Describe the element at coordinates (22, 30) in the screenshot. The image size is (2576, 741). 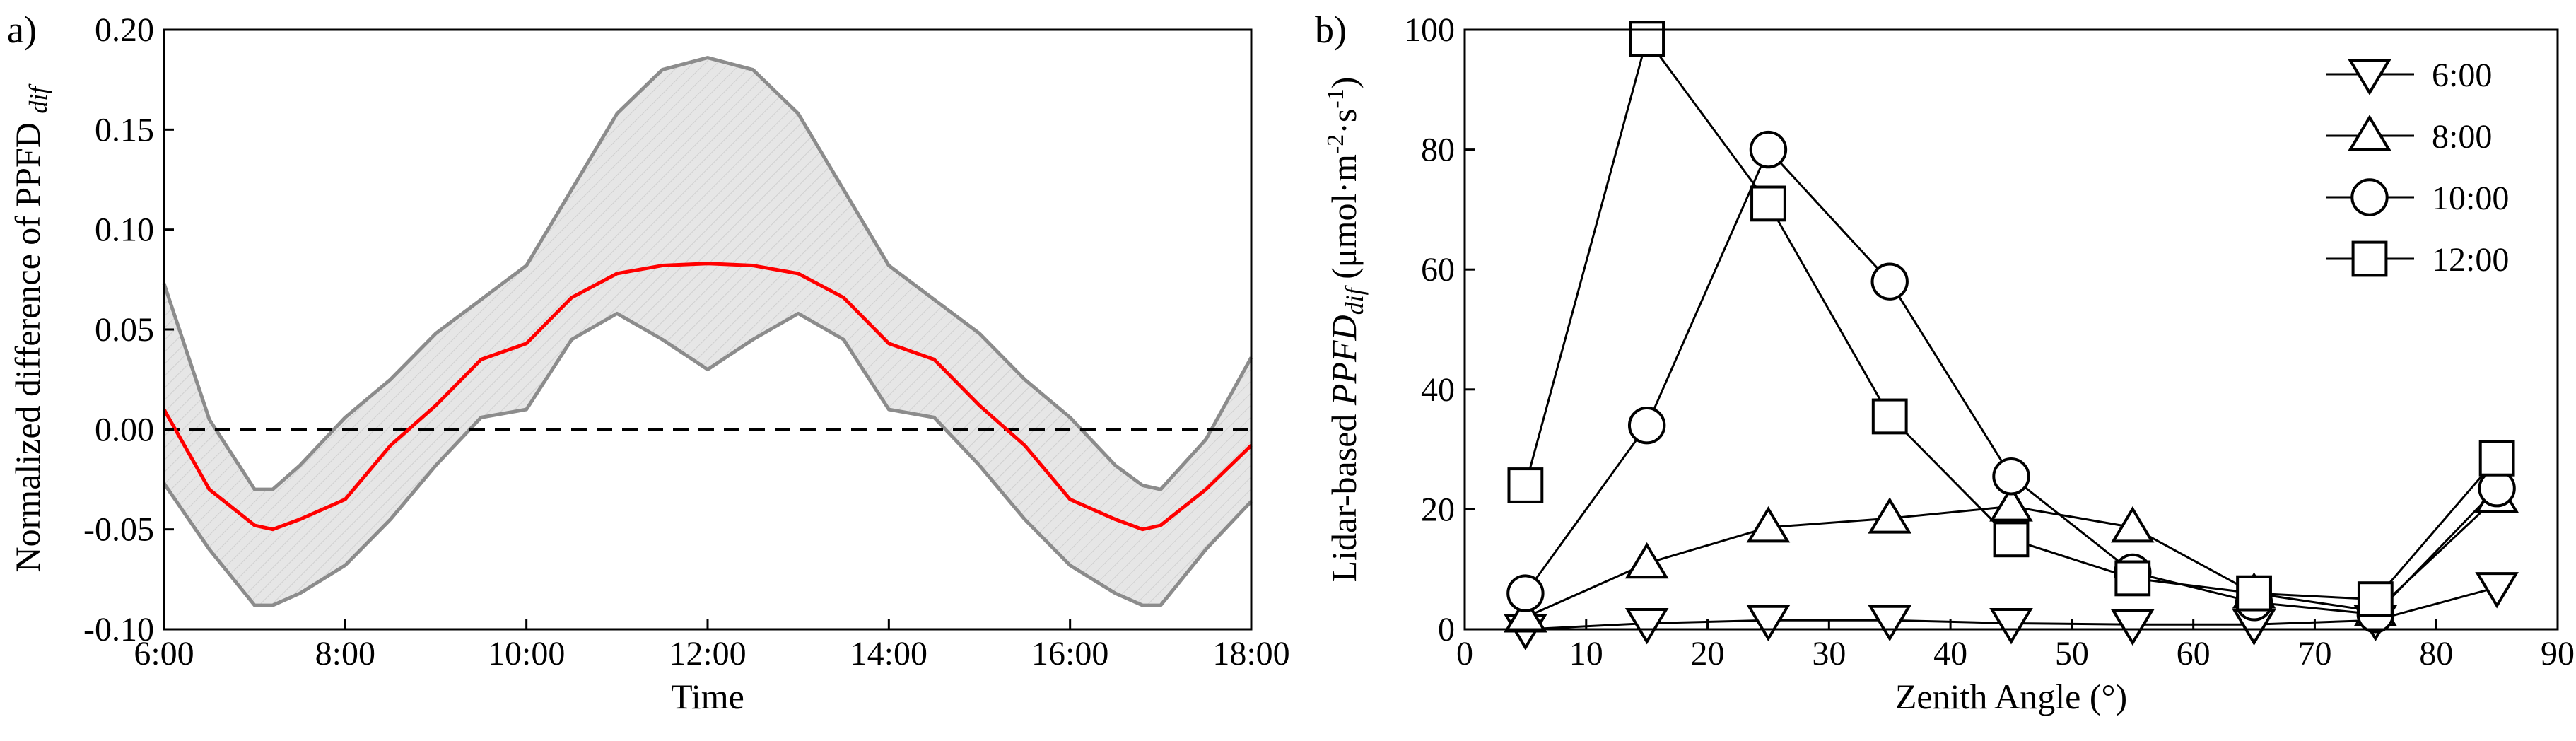
I see `panel-a-label: a)` at that location.